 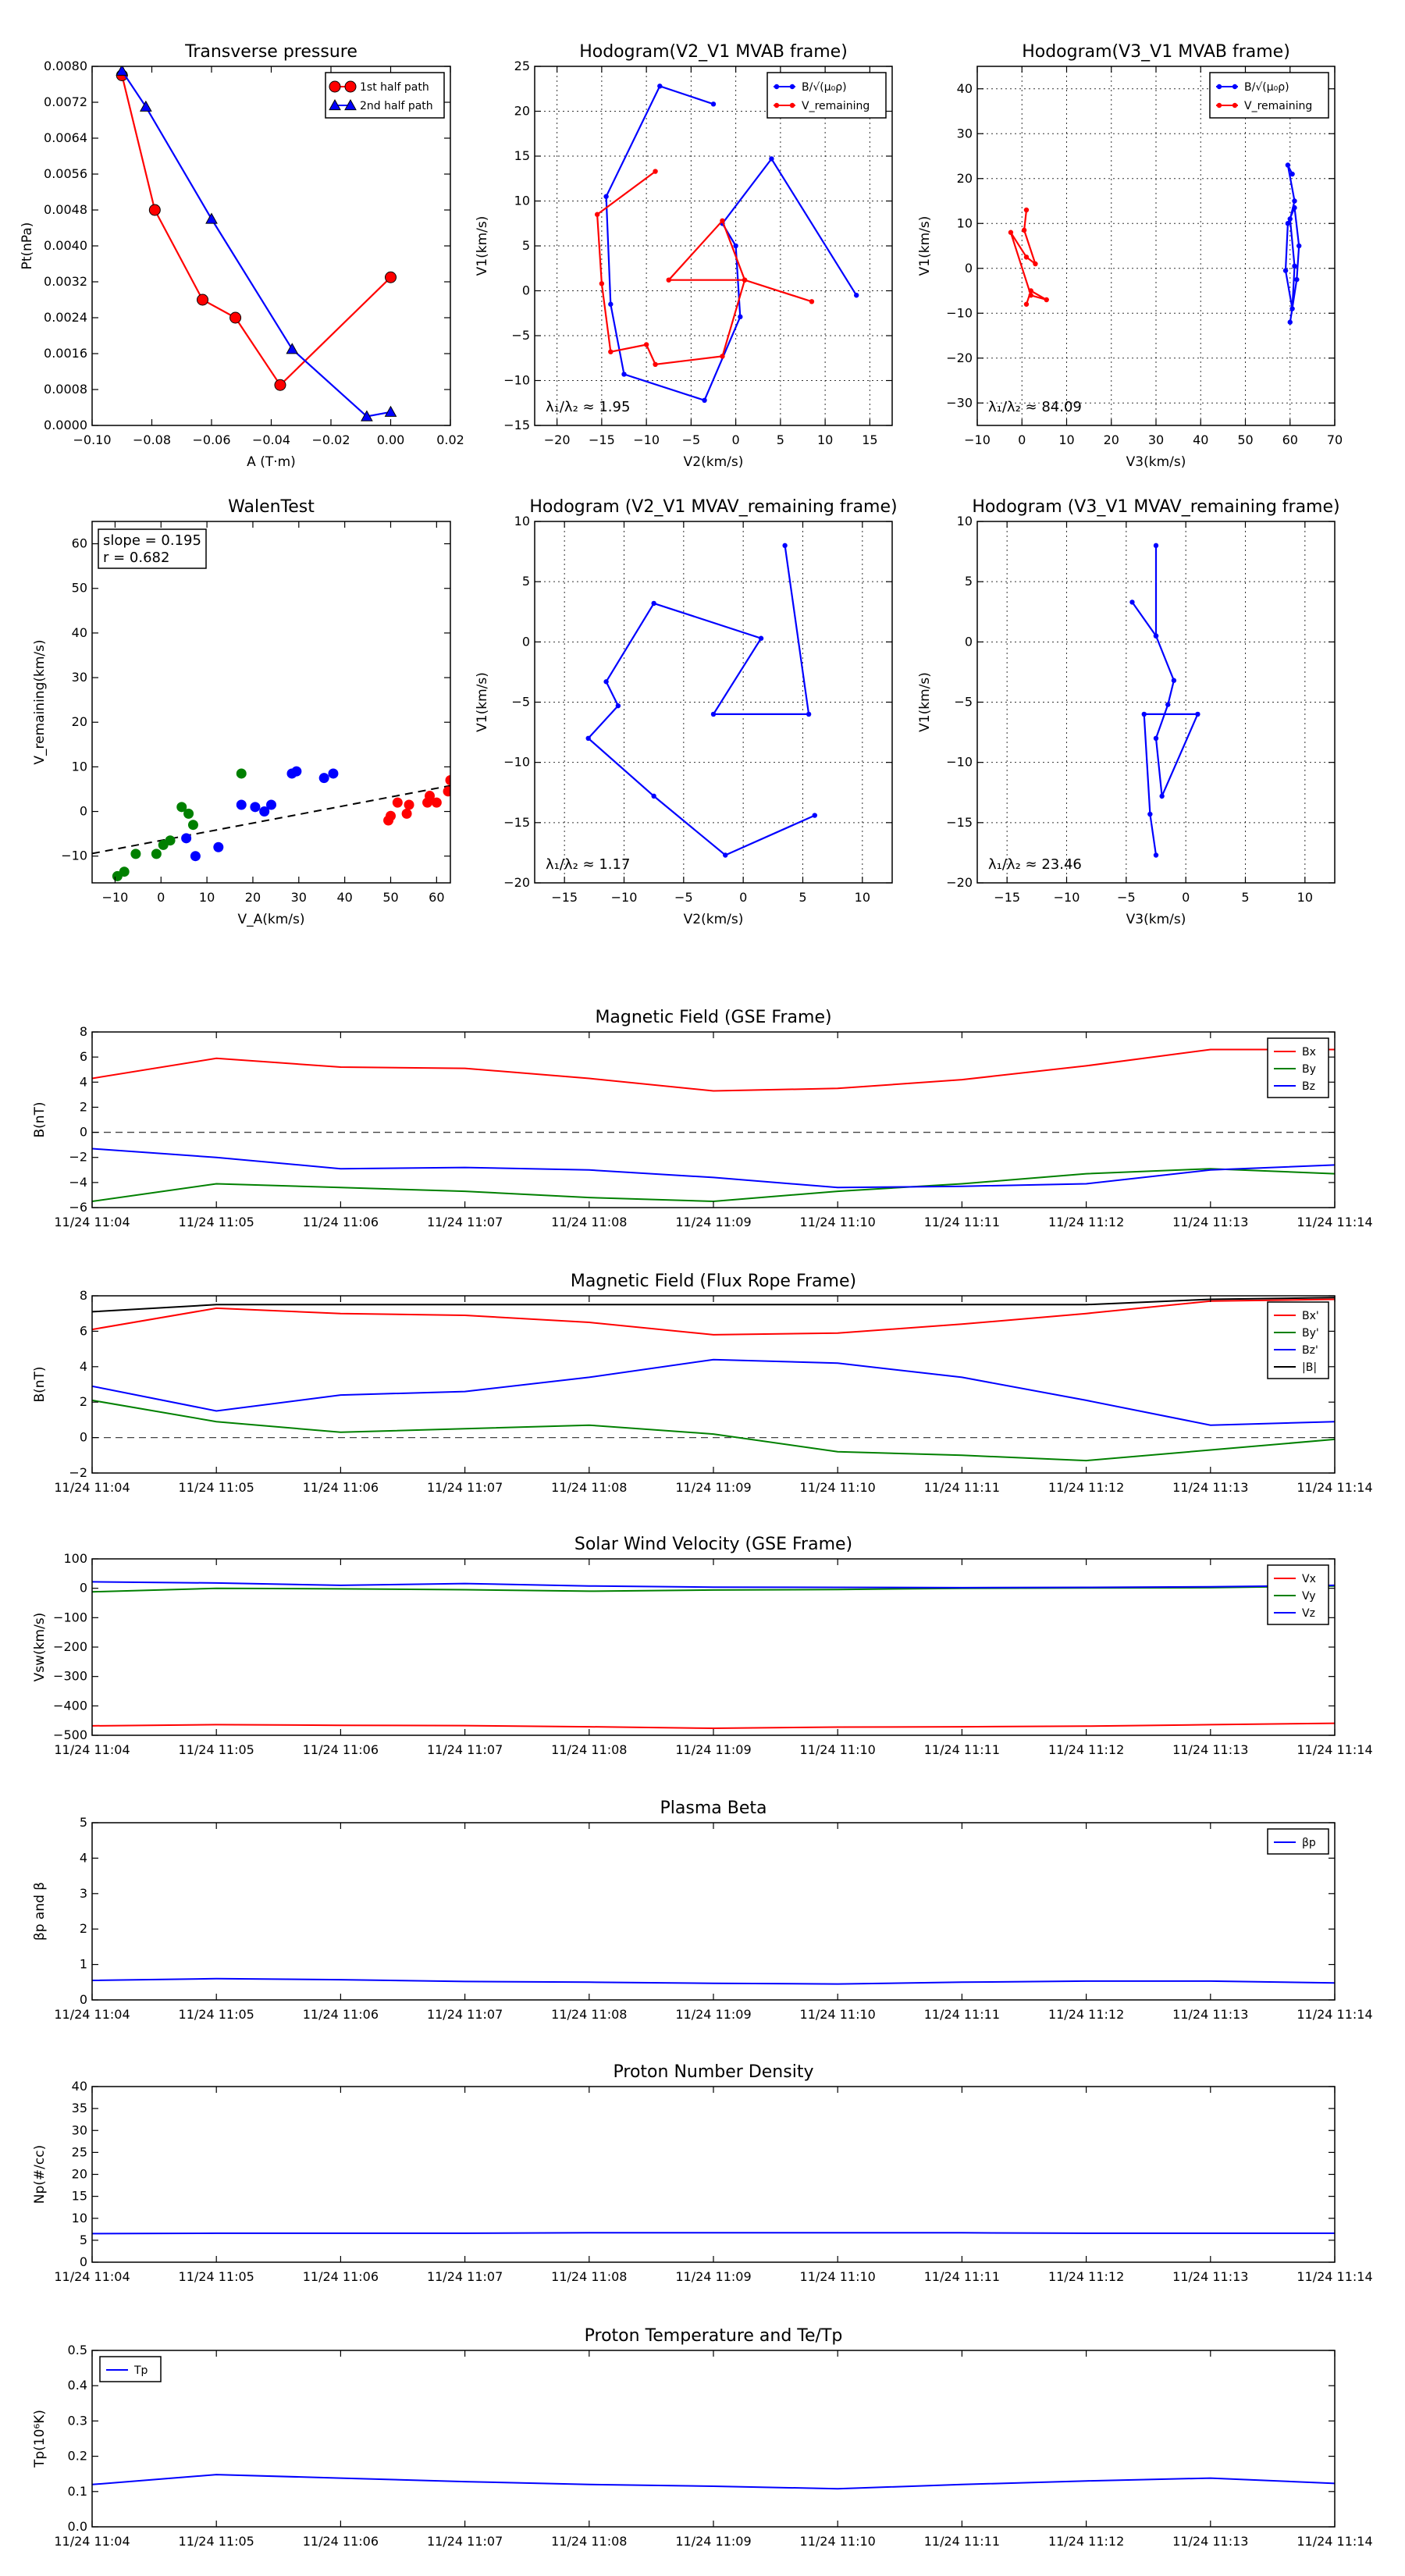 I want to click on y-tick-label: 2, so click(x=84, y=1106).